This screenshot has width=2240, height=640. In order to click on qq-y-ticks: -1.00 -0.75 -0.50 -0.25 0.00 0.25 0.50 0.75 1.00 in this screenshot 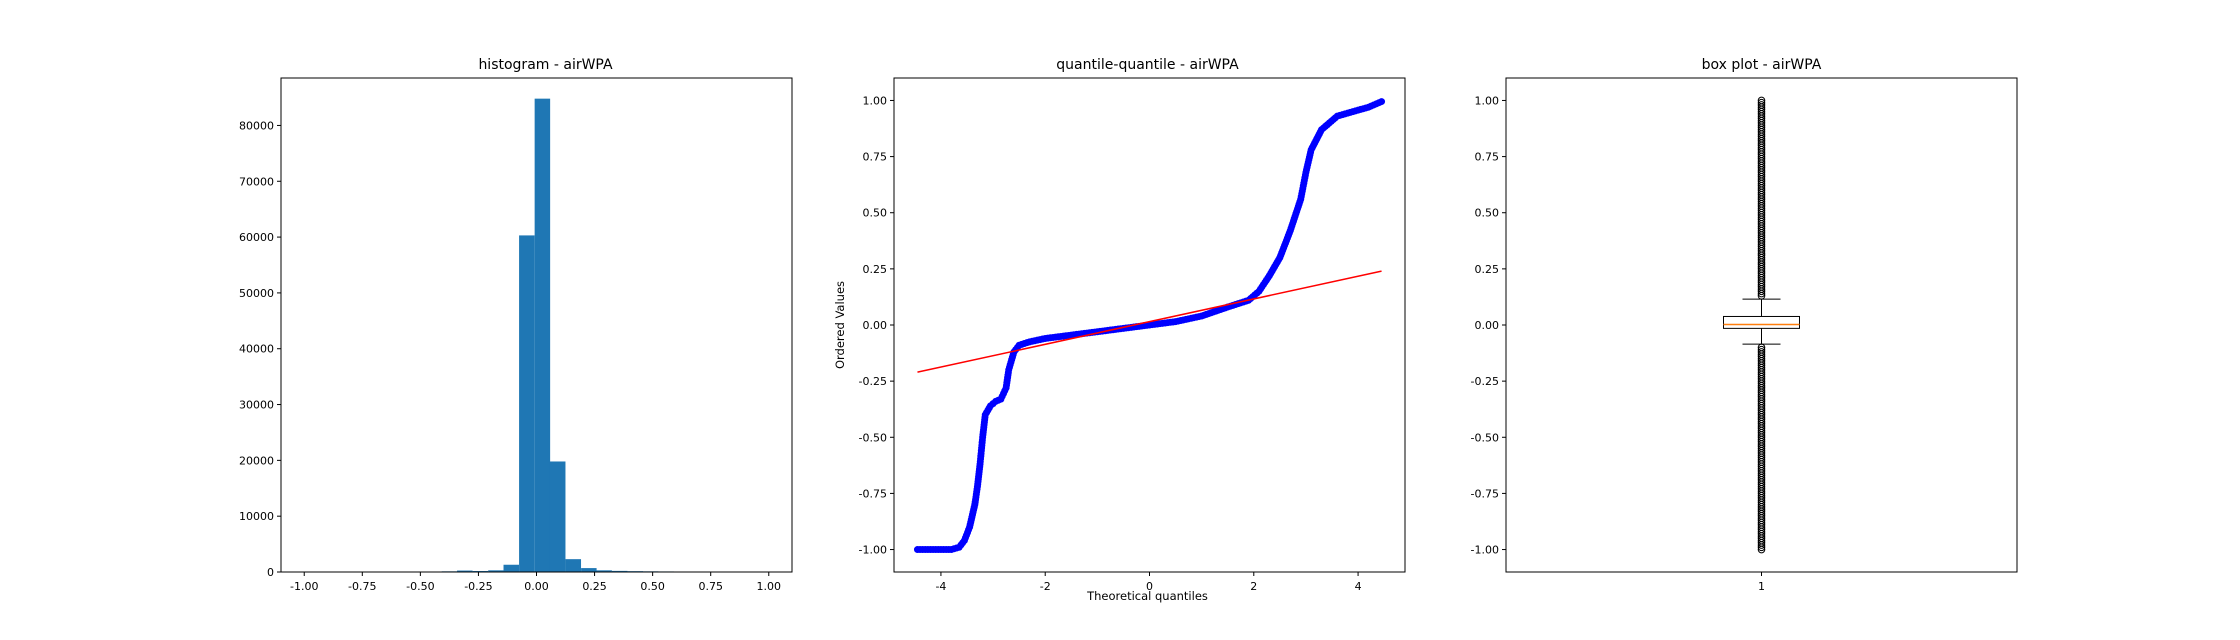, I will do `click(876, 325)`.